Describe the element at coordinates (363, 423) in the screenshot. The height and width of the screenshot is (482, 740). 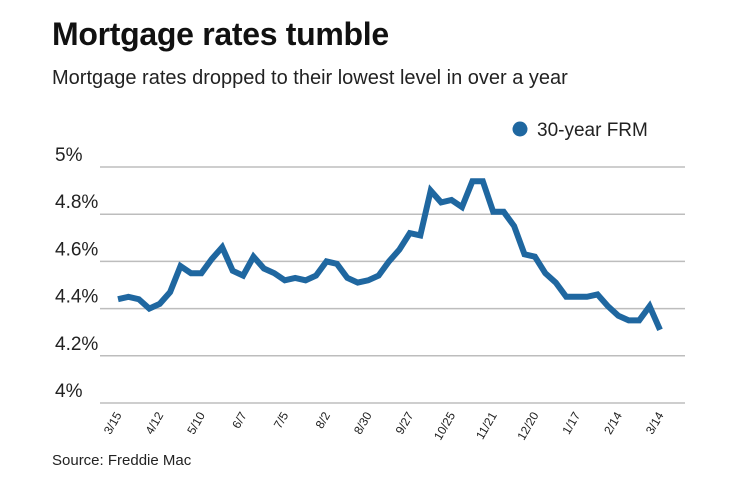
I see `x-tick-label: 8/30` at that location.